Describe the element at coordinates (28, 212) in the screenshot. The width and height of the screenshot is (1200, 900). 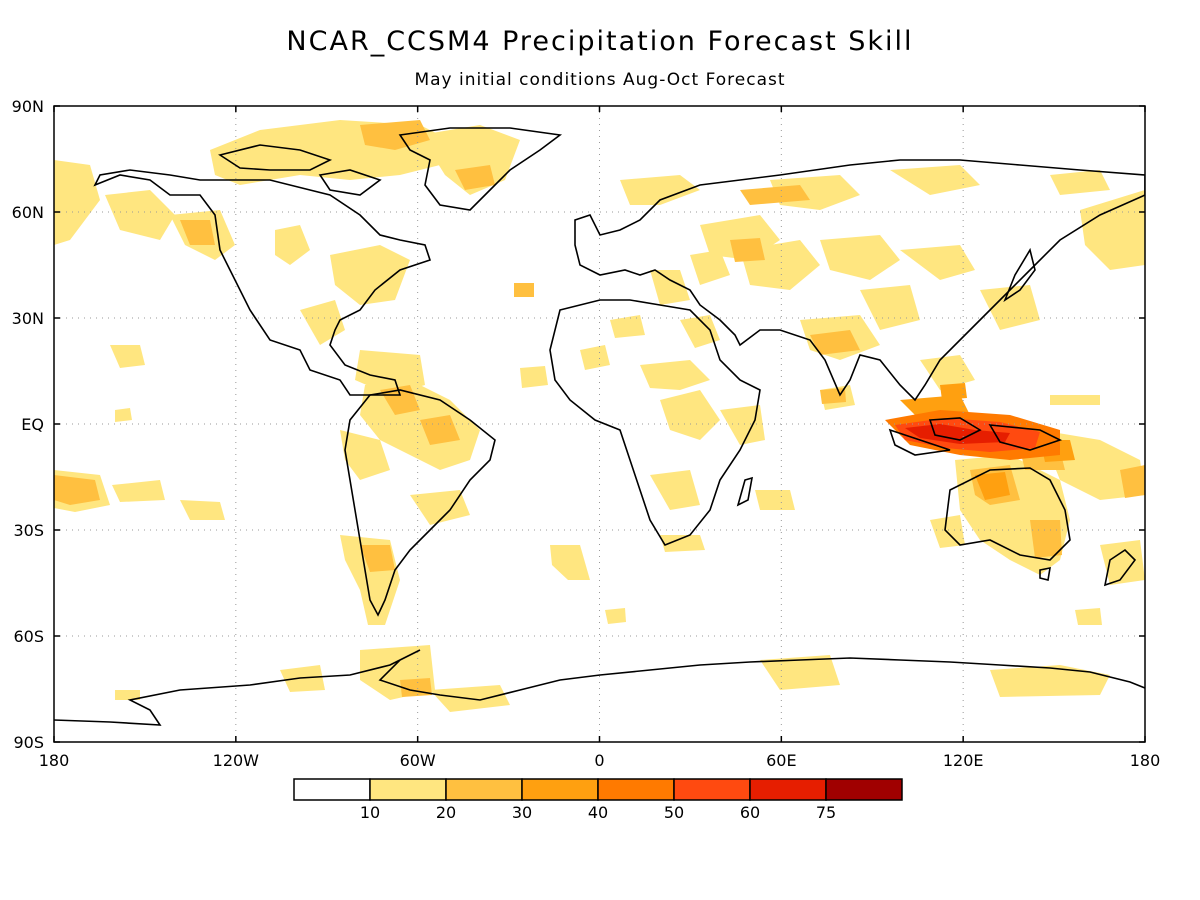
I see `lat-tick-label: 60N` at that location.